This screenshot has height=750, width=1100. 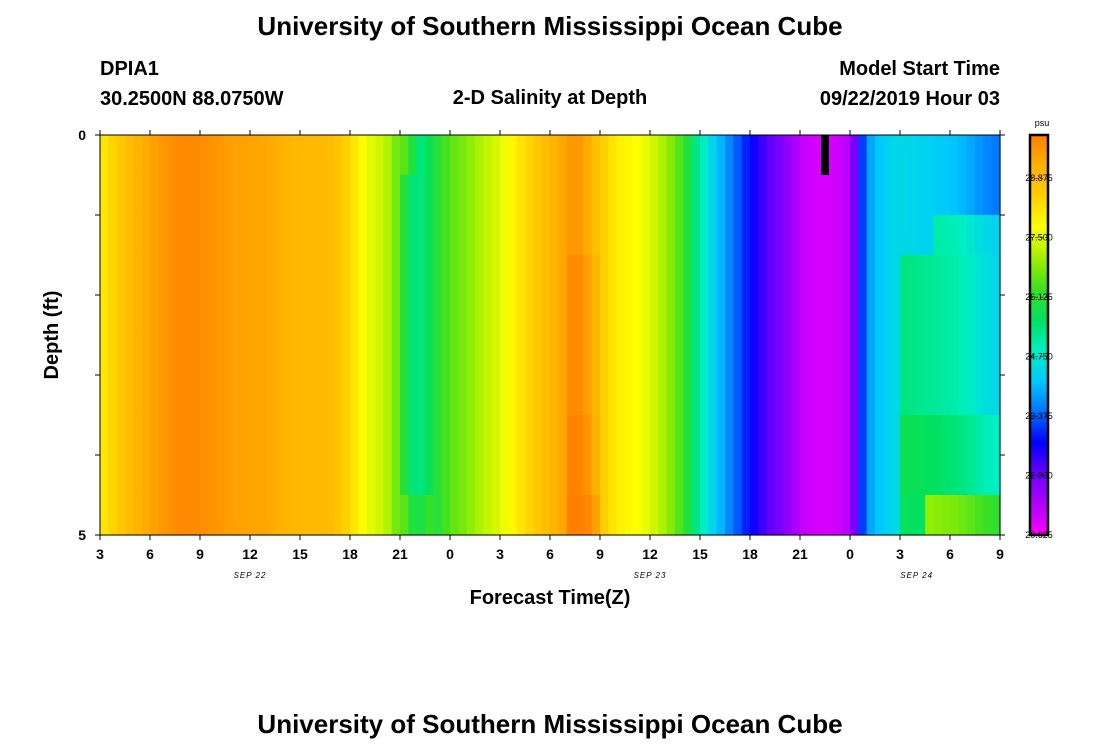 I want to click on x-tick-label: 15, so click(x=300, y=554).